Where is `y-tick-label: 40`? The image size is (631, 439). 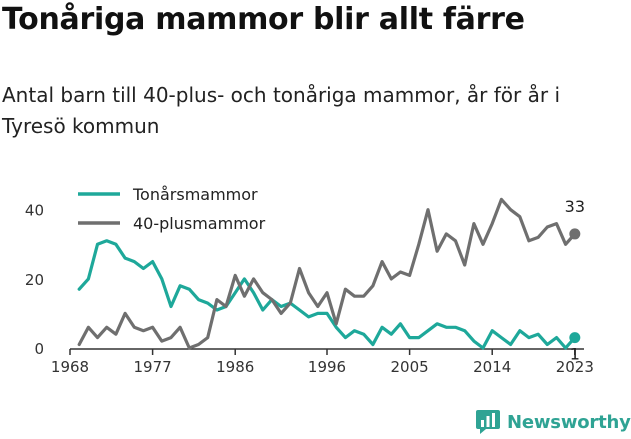
y-tick-label: 40 is located at coordinates (34, 211).